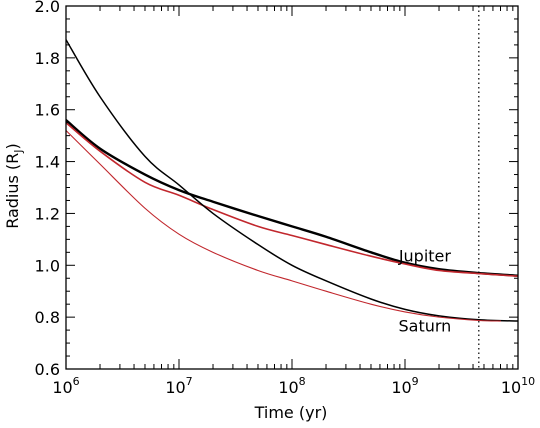 This screenshot has height=428, width=540. I want to click on y-tick-label: 1.6, so click(47, 110).